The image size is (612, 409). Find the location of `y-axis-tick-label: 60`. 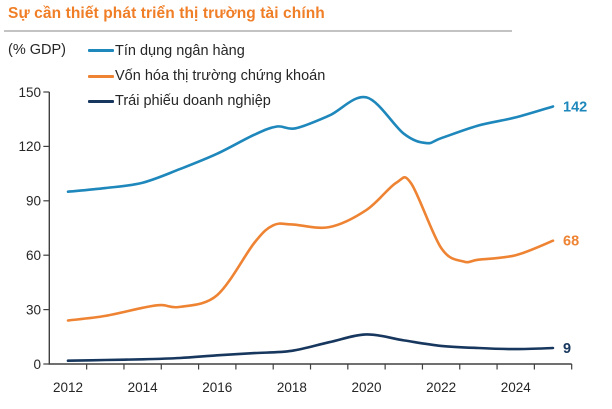

y-axis-tick-label: 60 is located at coordinates (33, 255).